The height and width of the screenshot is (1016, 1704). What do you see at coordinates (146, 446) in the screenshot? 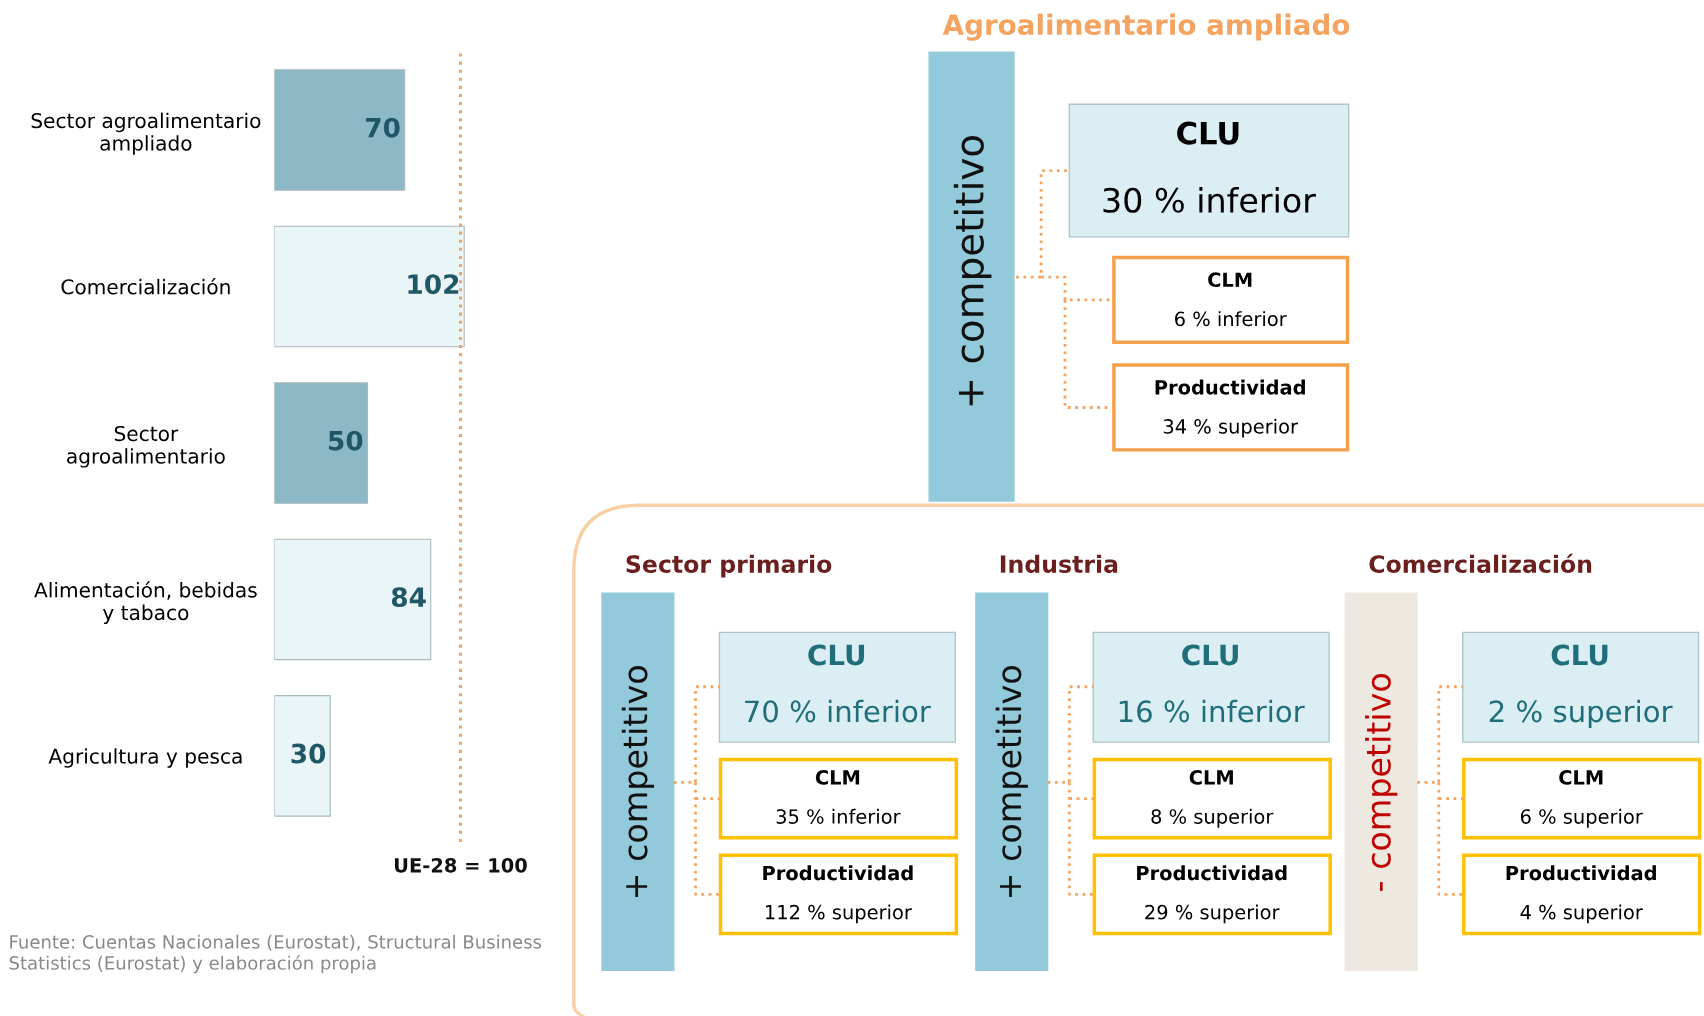
I see `y-tick-label: Sector agroalimentario` at bounding box center [146, 446].